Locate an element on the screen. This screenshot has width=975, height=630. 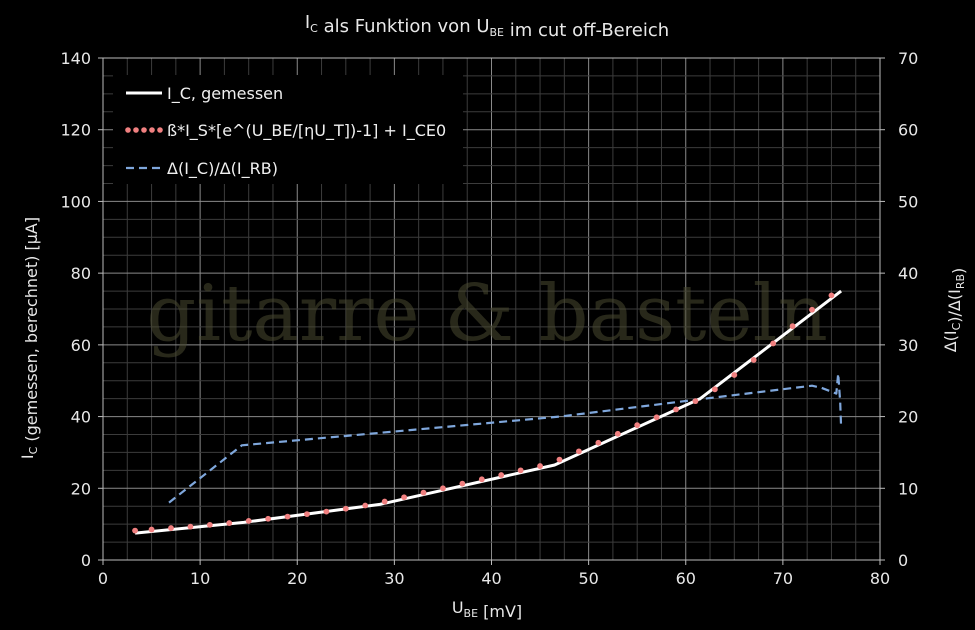
legend-box is located at coordinates (288, 129).